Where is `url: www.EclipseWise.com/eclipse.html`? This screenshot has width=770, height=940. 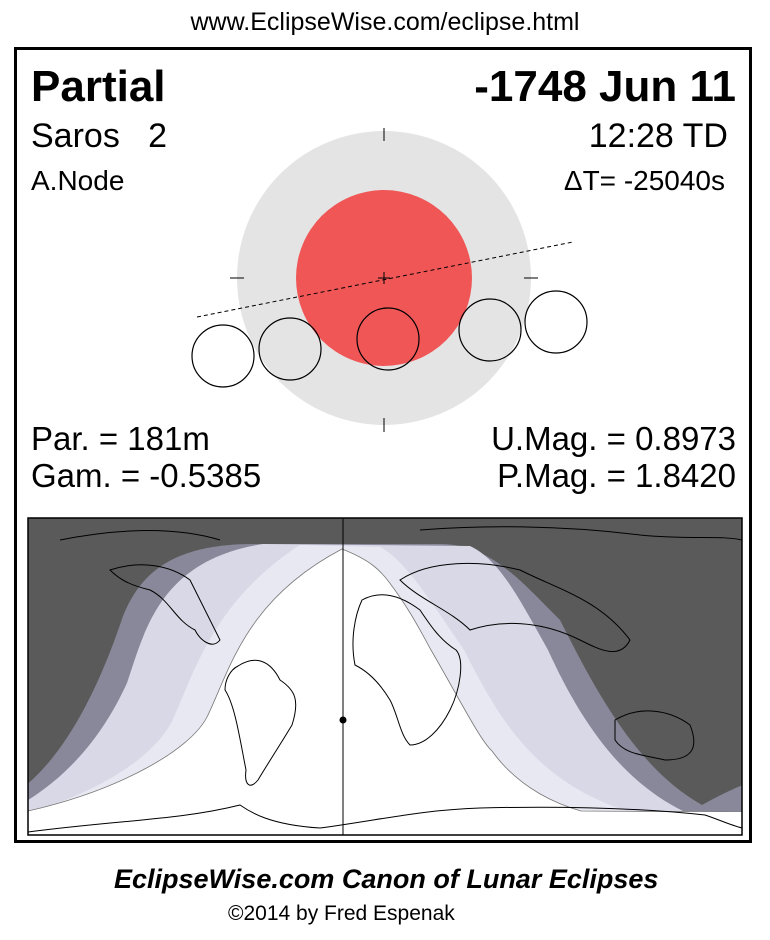 url: www.EclipseWise.com/eclipse.html is located at coordinates (385, 22).